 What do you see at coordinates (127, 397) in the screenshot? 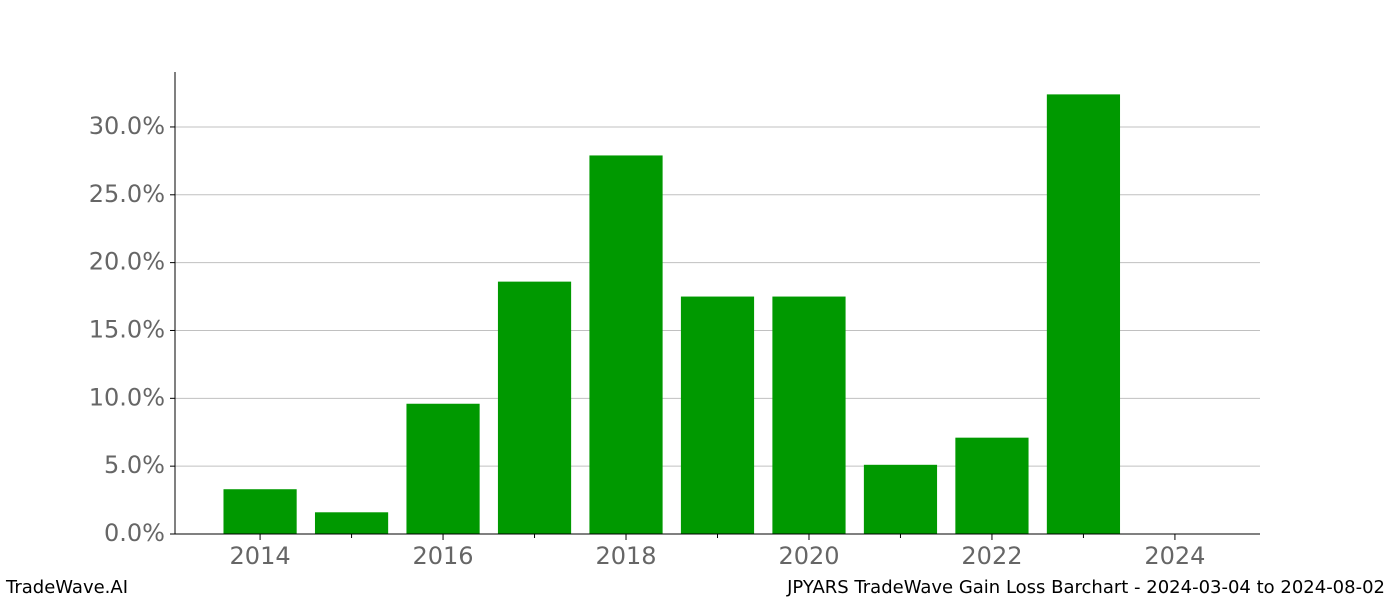
I see `y-tick-label: 10.0%` at bounding box center [127, 397].